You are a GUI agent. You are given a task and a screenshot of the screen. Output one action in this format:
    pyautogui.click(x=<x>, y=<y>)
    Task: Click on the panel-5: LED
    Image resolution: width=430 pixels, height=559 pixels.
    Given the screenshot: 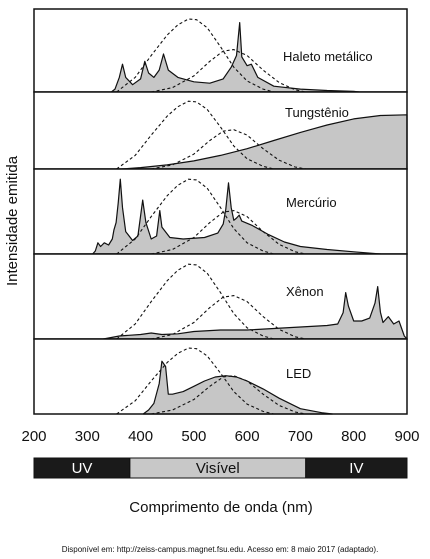 What is the action you would take?
    pyautogui.click(x=220, y=376)
    